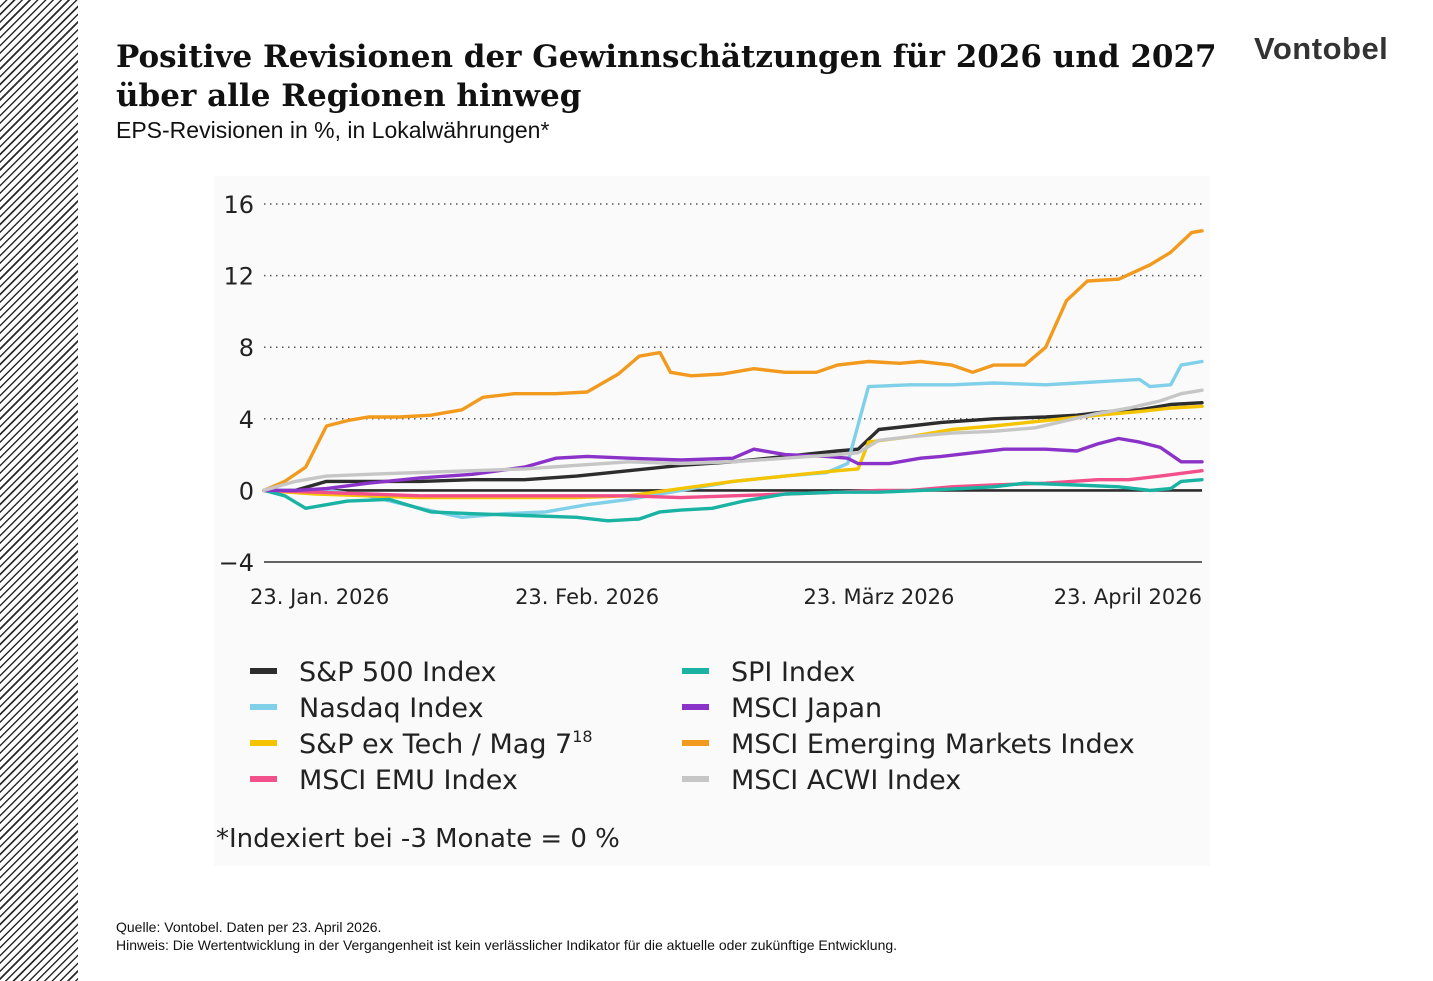 Image resolution: width=1433 pixels, height=981 pixels. What do you see at coordinates (246, 348) in the screenshot?
I see `y-tick-label: 8` at bounding box center [246, 348].